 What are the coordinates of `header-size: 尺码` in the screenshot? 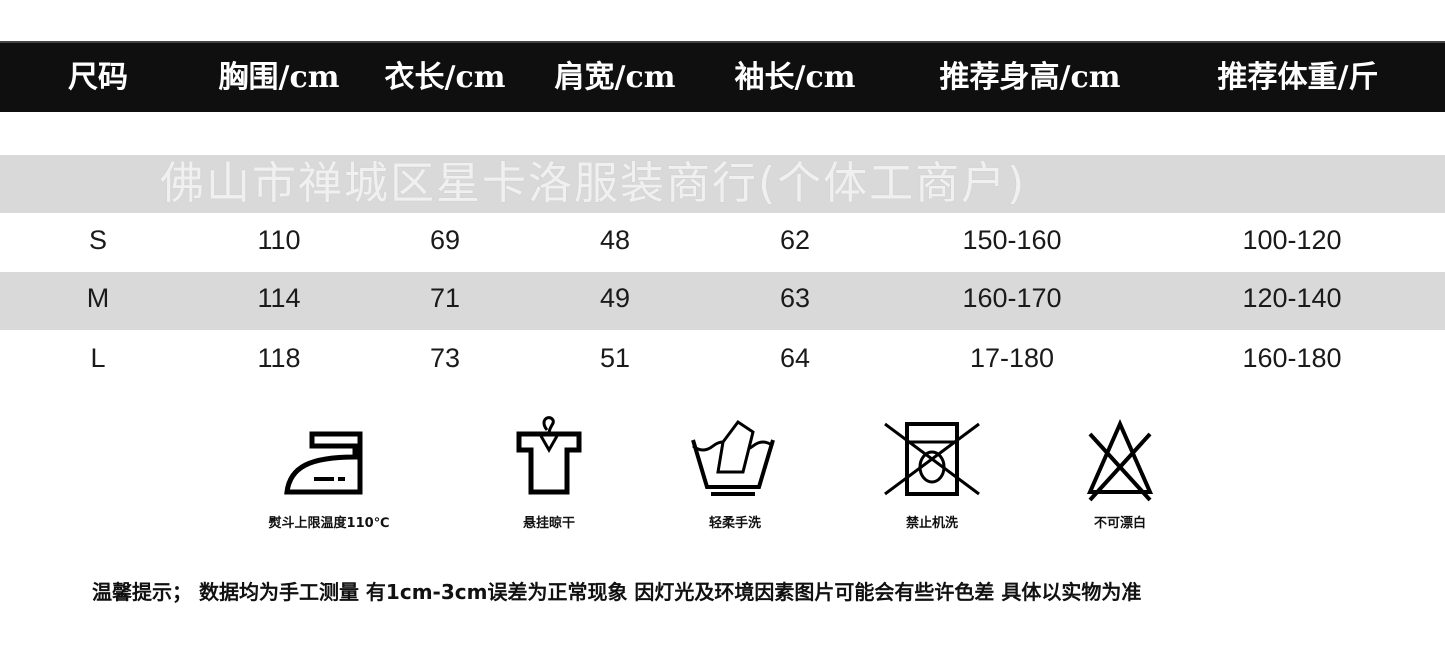 It's located at (98, 77).